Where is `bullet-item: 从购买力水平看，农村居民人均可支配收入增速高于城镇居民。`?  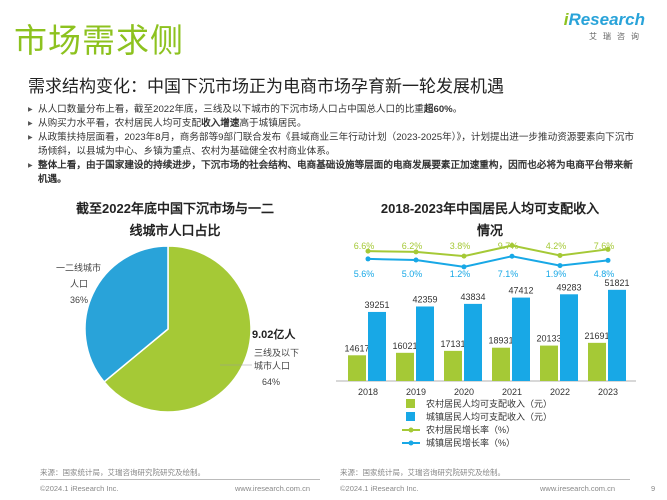 bullet-item: 从购买力水平看，农村居民人均可支配收入增速高于城镇居民。 is located at coordinates (334, 124).